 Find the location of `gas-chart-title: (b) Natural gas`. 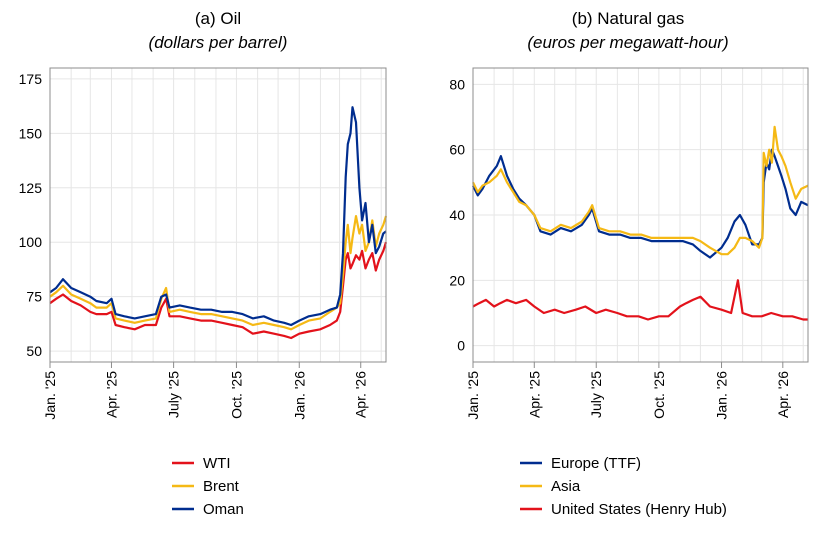

gas-chart-title: (b) Natural gas is located at coordinates (628, 18).